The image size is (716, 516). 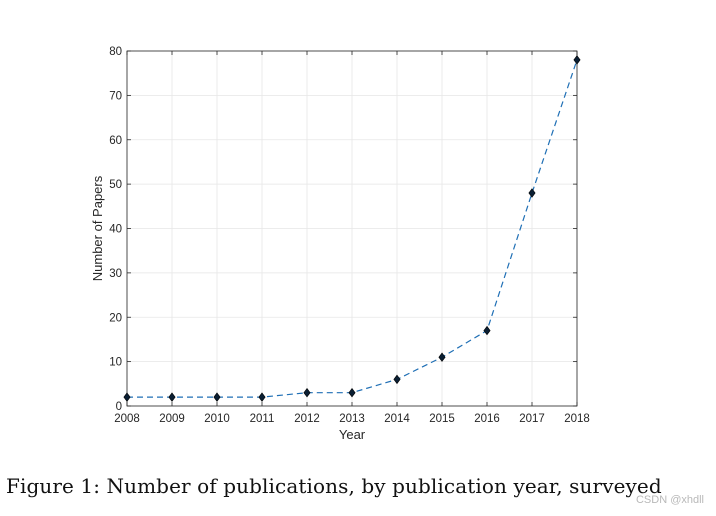 I want to click on x-axis-title: Year, so click(x=352, y=434).